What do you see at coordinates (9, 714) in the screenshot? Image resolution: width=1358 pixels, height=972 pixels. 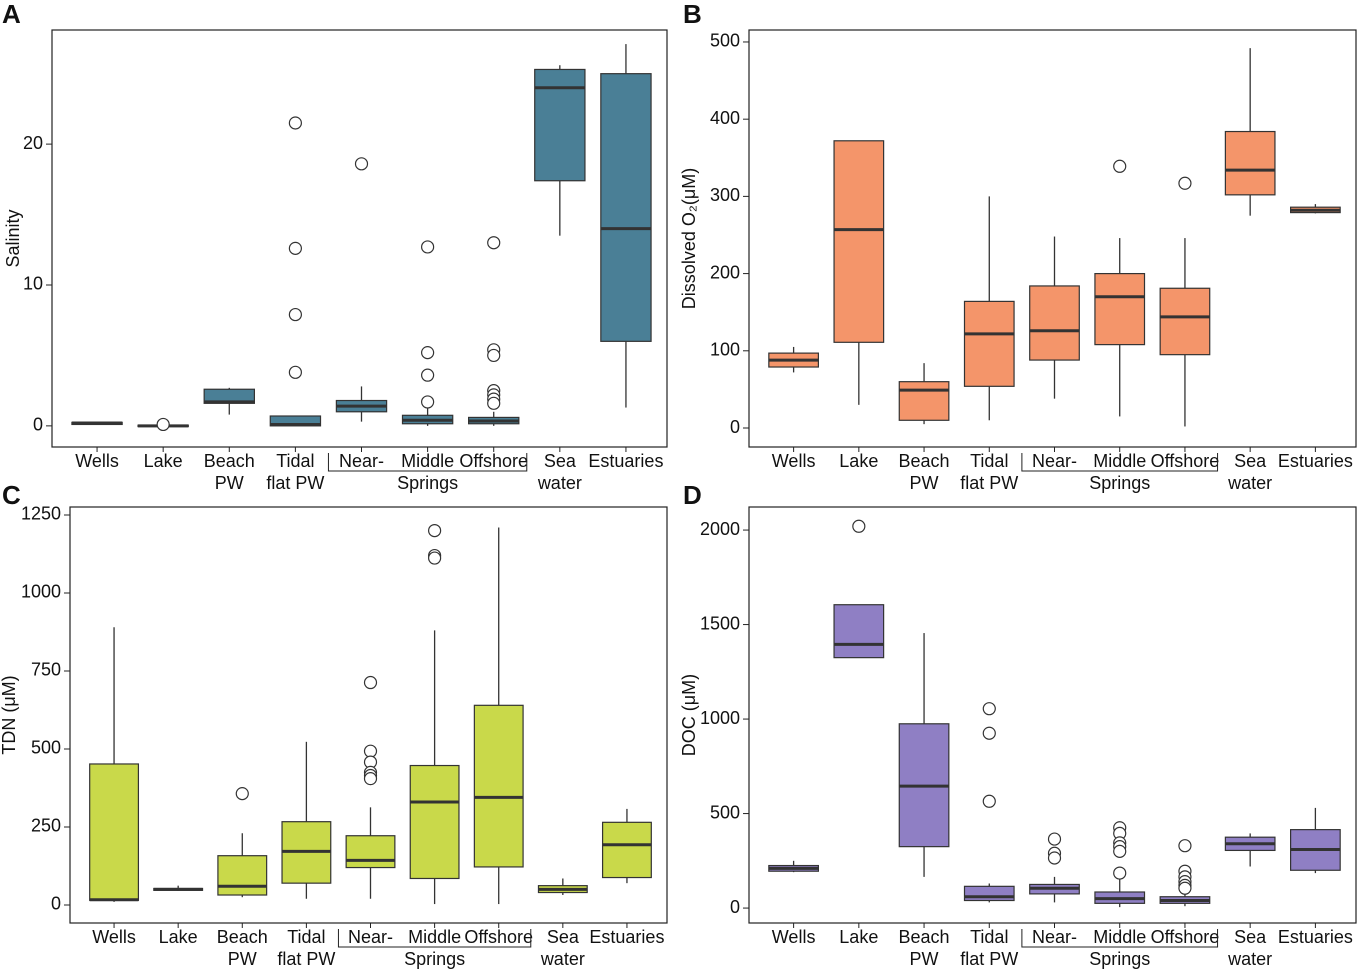 I see `y-axis-label: TDN (μM)` at bounding box center [9, 714].